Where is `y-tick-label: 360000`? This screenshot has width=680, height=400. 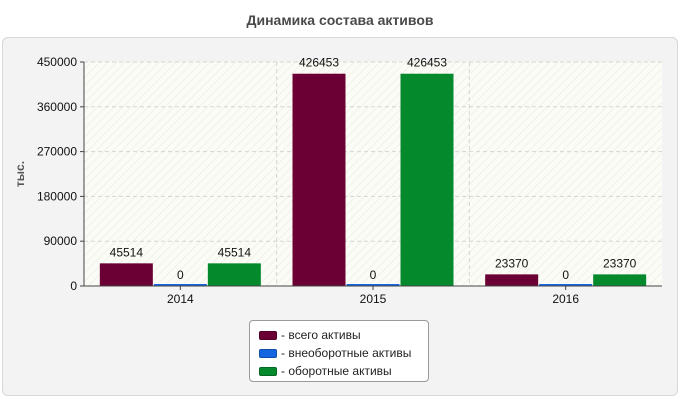 y-tick-label: 360000 is located at coordinates (57, 107).